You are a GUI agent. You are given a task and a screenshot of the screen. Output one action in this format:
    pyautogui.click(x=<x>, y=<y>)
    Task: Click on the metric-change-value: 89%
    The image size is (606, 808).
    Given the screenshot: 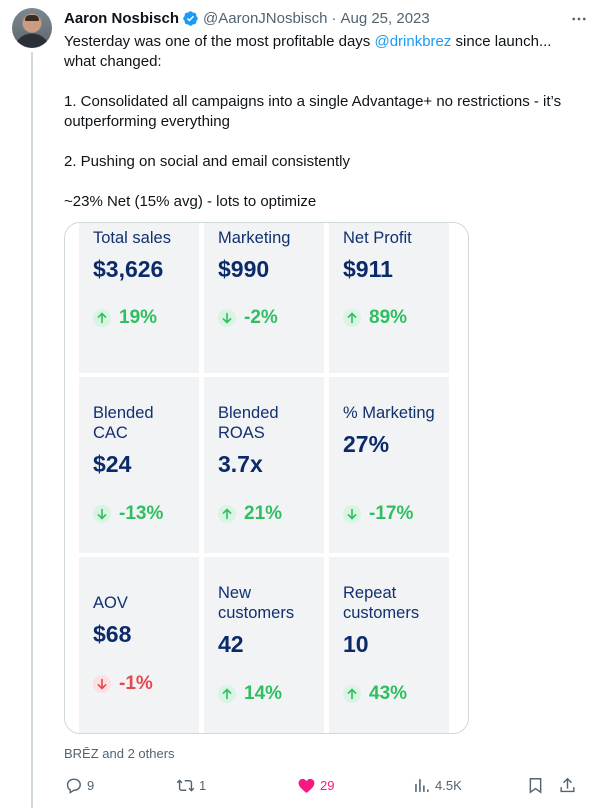 What is the action you would take?
    pyautogui.click(x=388, y=317)
    